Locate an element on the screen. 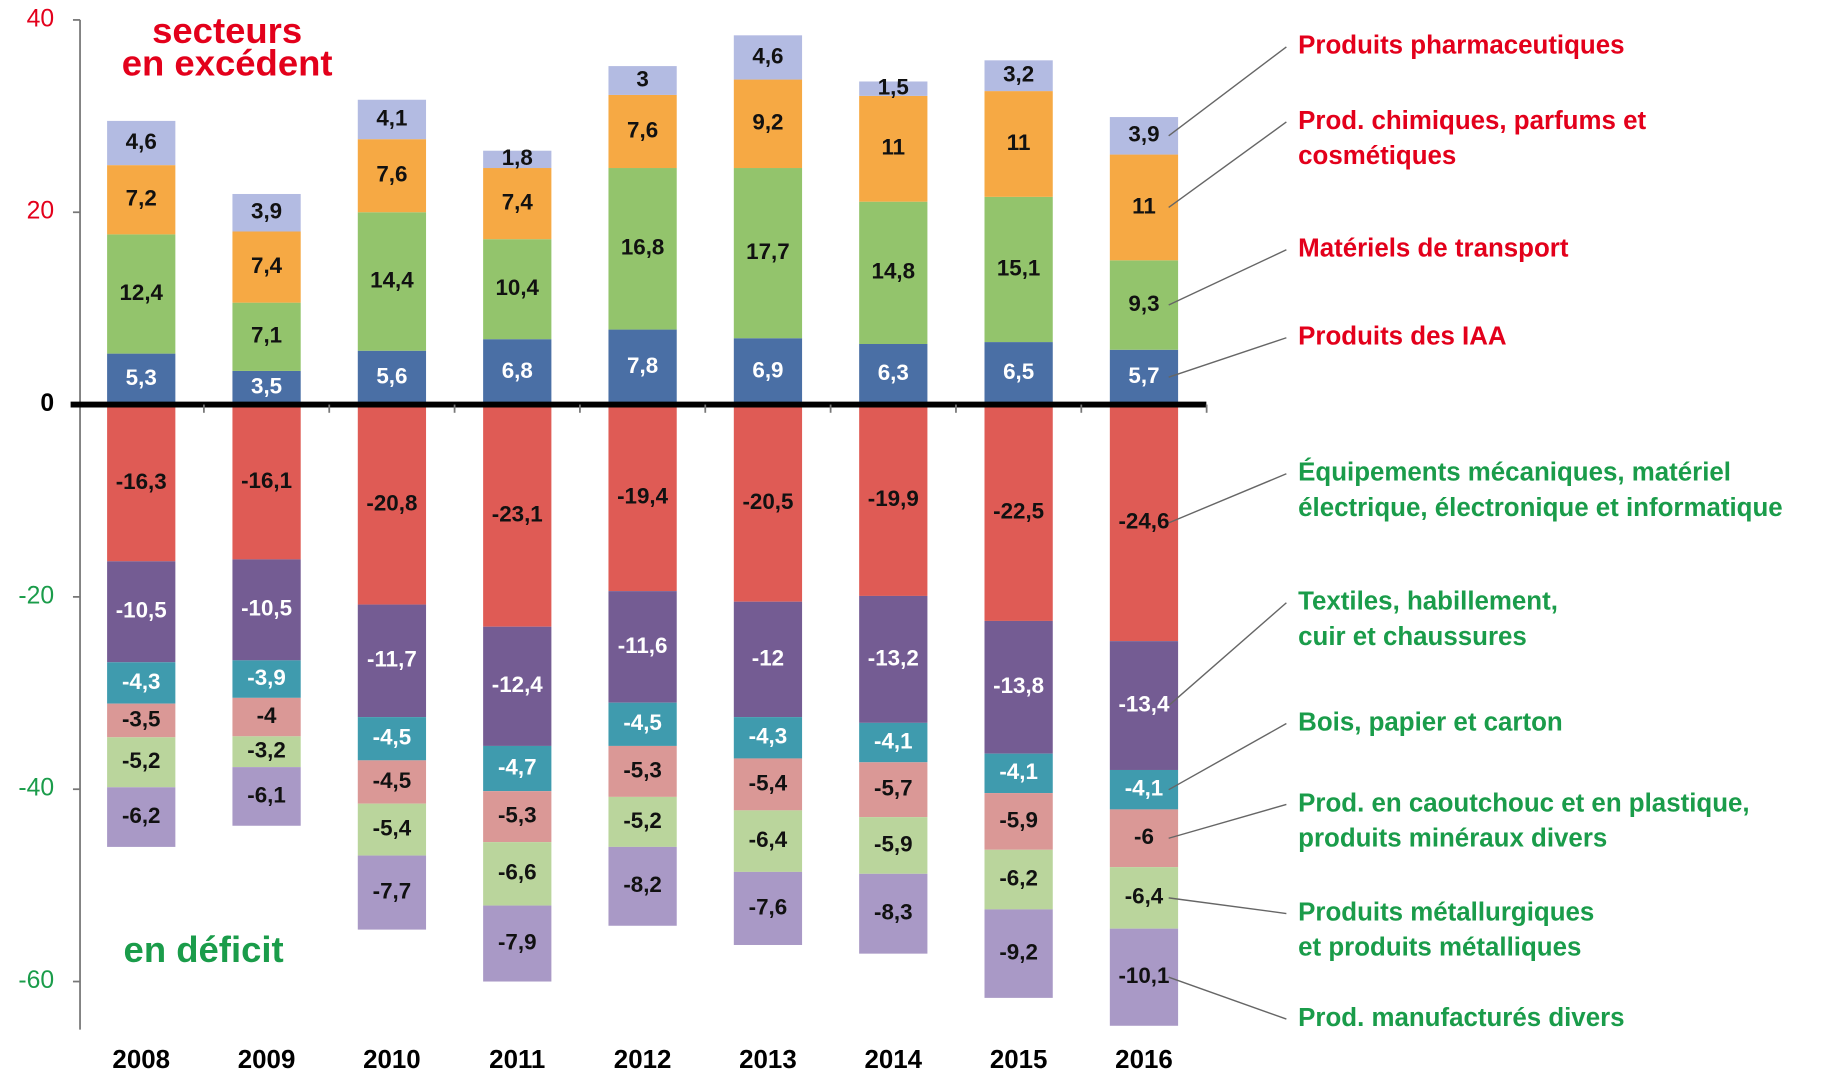 This screenshot has width=1836, height=1073. value-label: -6,6 is located at coordinates (517, 872).